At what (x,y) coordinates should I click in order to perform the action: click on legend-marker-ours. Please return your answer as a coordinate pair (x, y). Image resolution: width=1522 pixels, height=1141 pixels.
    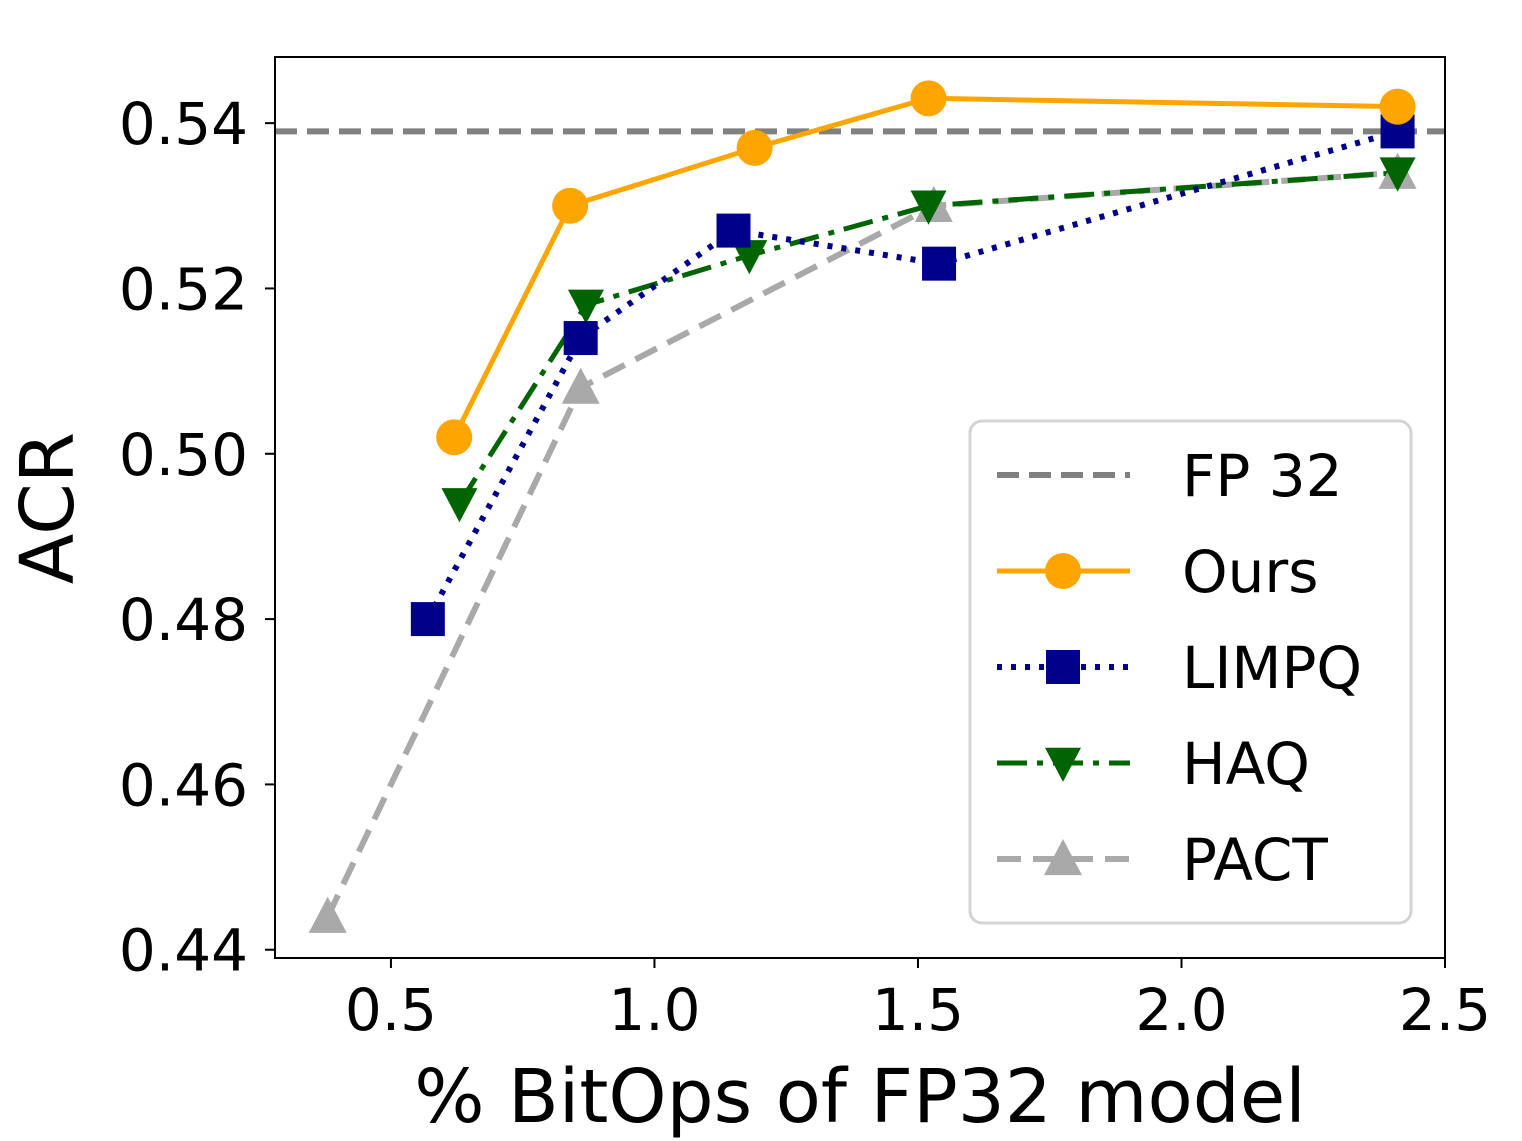
    Looking at the image, I should click on (1063, 571).